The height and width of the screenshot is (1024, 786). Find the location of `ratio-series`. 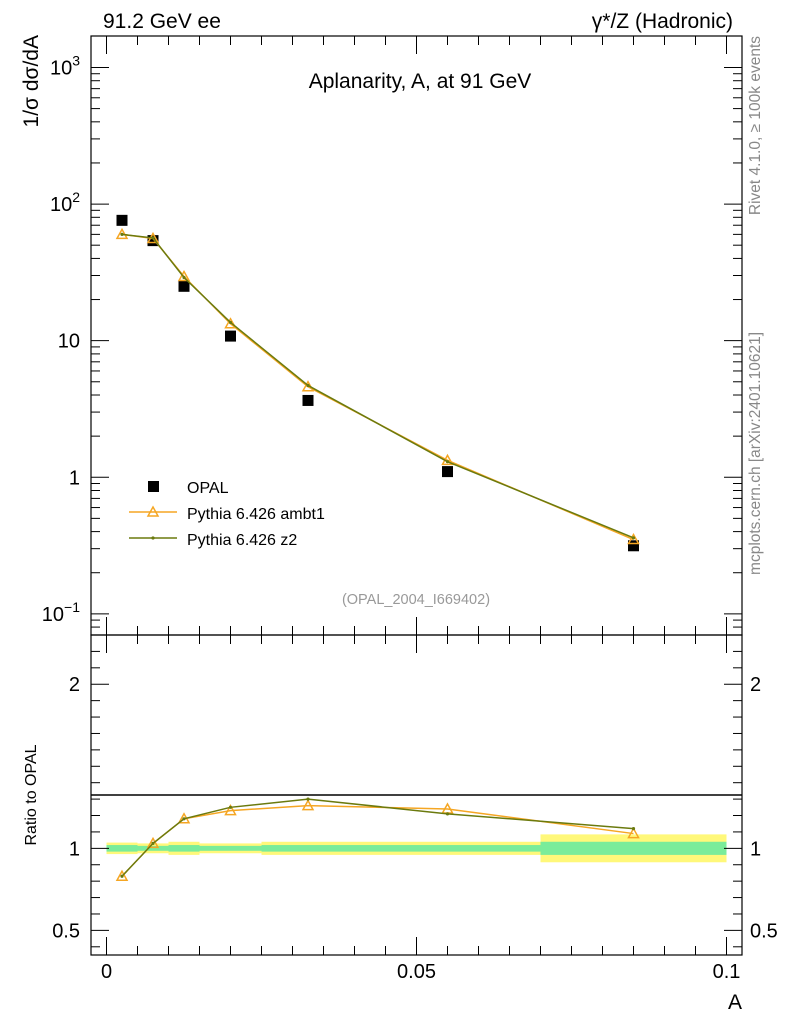

ratio-series is located at coordinates (377, 839).